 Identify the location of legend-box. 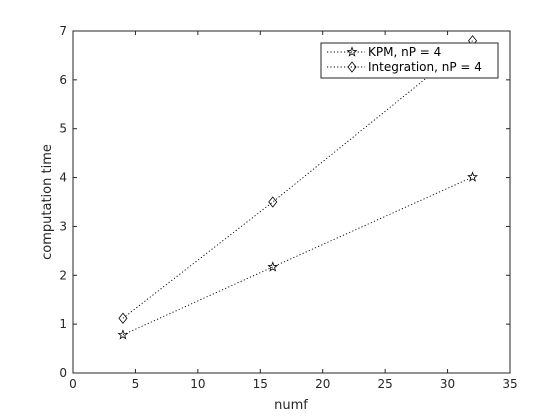
(409, 60).